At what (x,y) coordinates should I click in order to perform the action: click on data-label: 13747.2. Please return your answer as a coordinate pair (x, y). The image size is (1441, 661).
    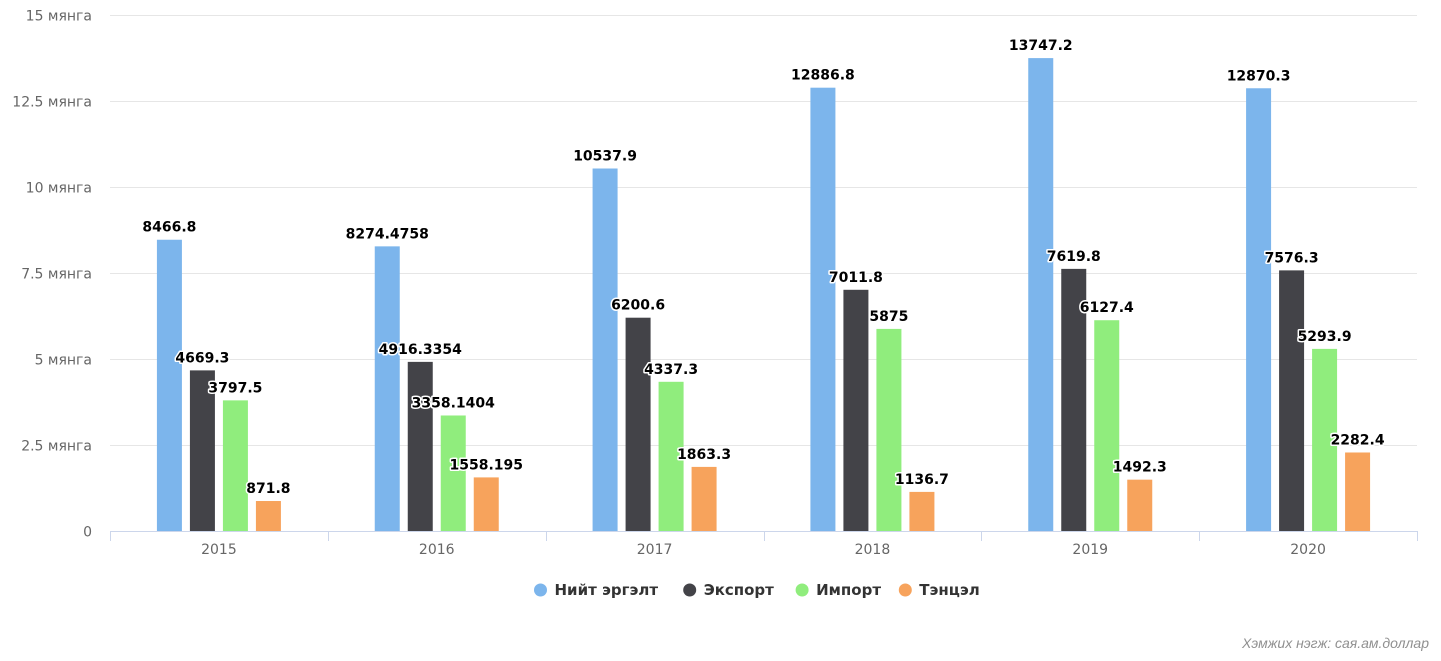
    Looking at the image, I should click on (1041, 46).